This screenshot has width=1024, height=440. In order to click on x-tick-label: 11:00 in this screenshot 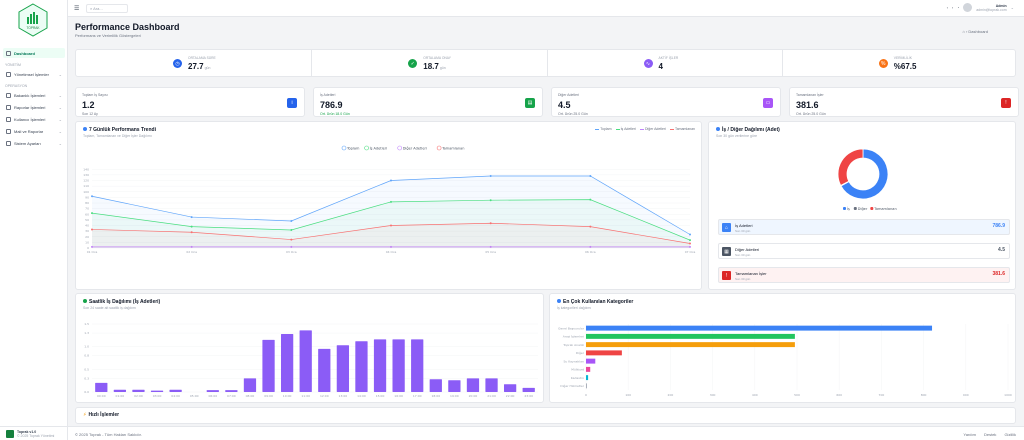, I will do `click(305, 396)`.